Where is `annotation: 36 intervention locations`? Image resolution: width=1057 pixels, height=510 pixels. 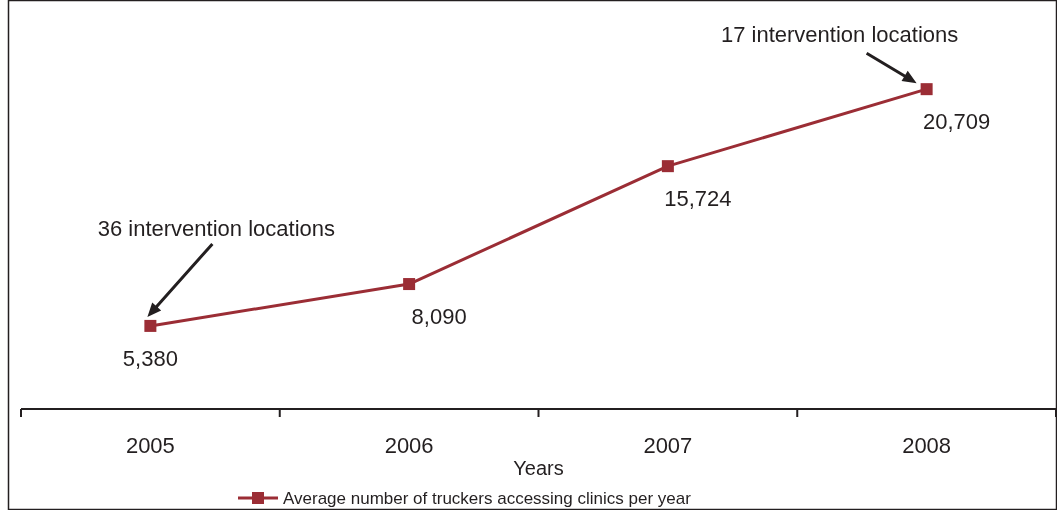 annotation: 36 intervention locations is located at coordinates (216, 228).